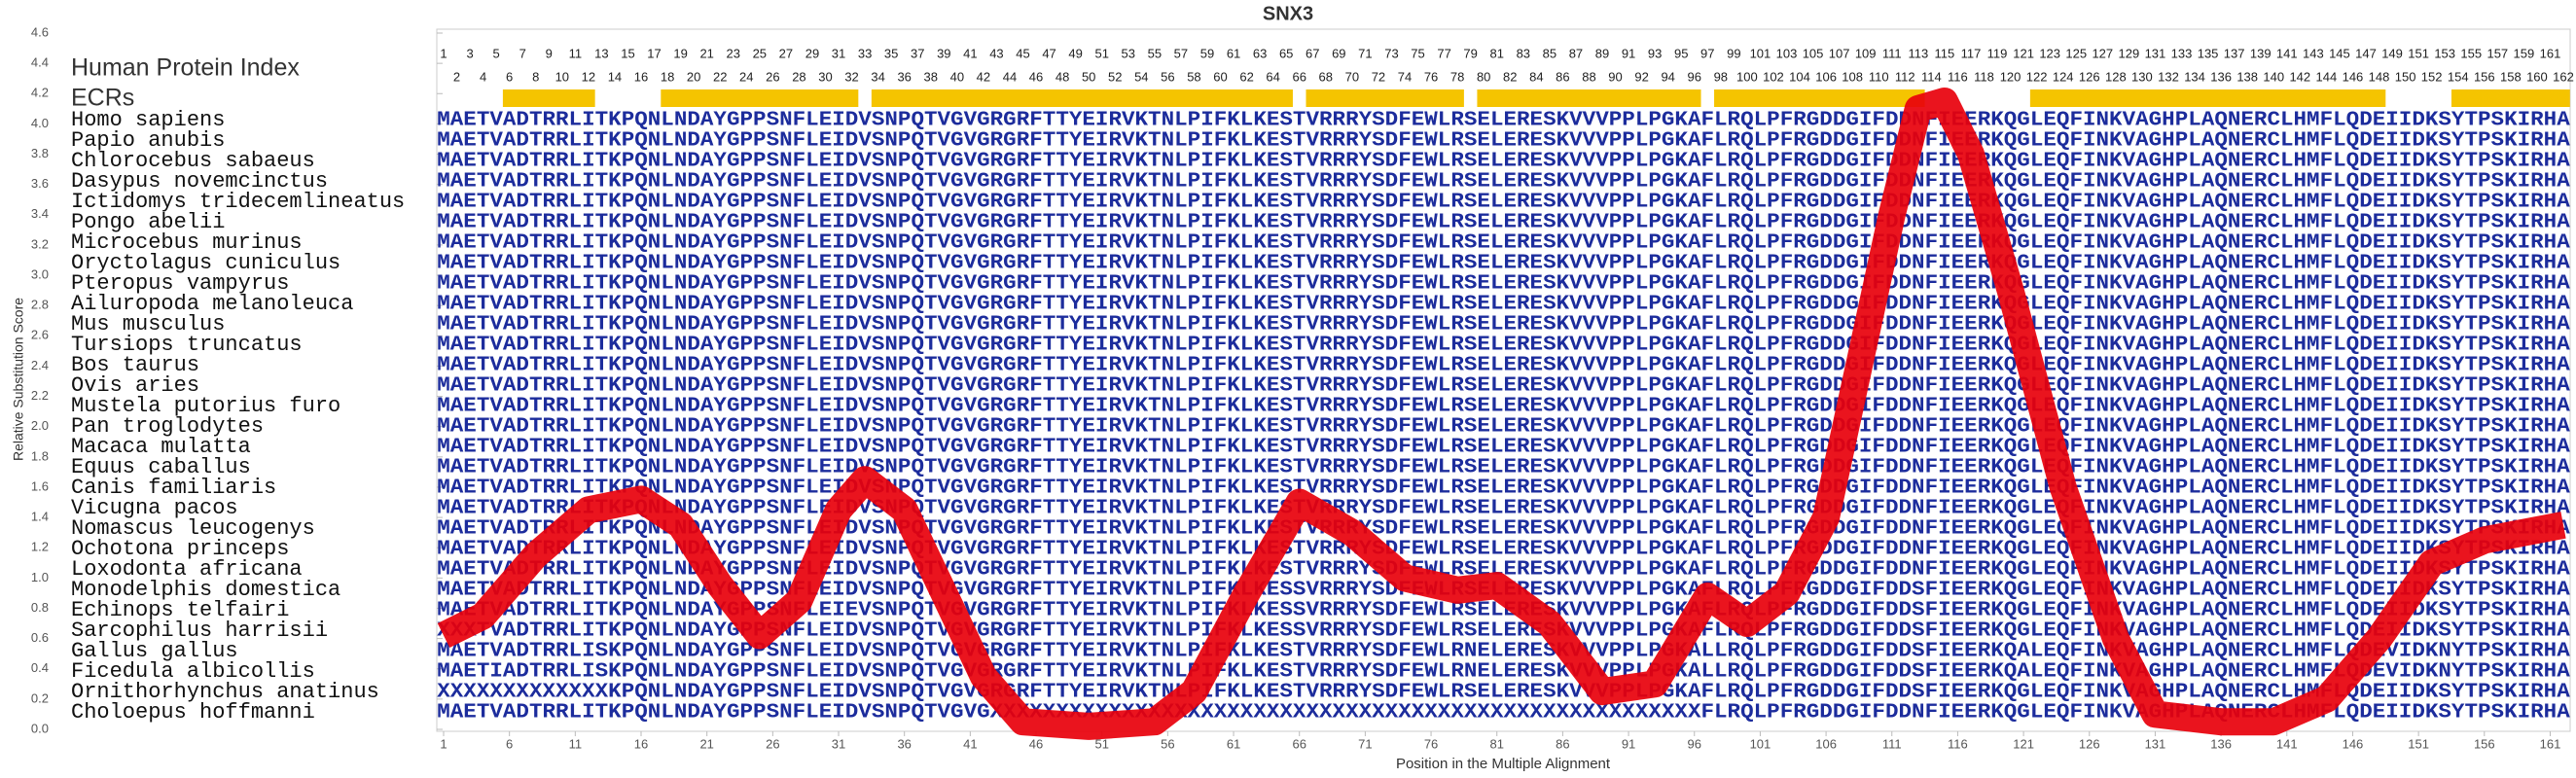 This screenshot has height=778, width=2576. I want to click on protein-index: 33, so click(865, 53).